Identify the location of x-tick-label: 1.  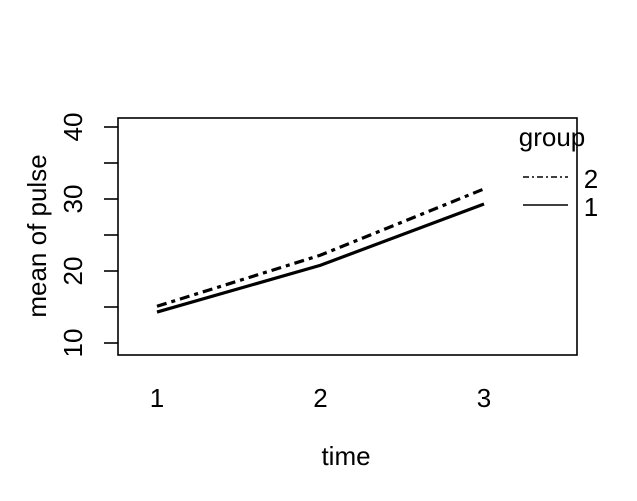
(157, 398).